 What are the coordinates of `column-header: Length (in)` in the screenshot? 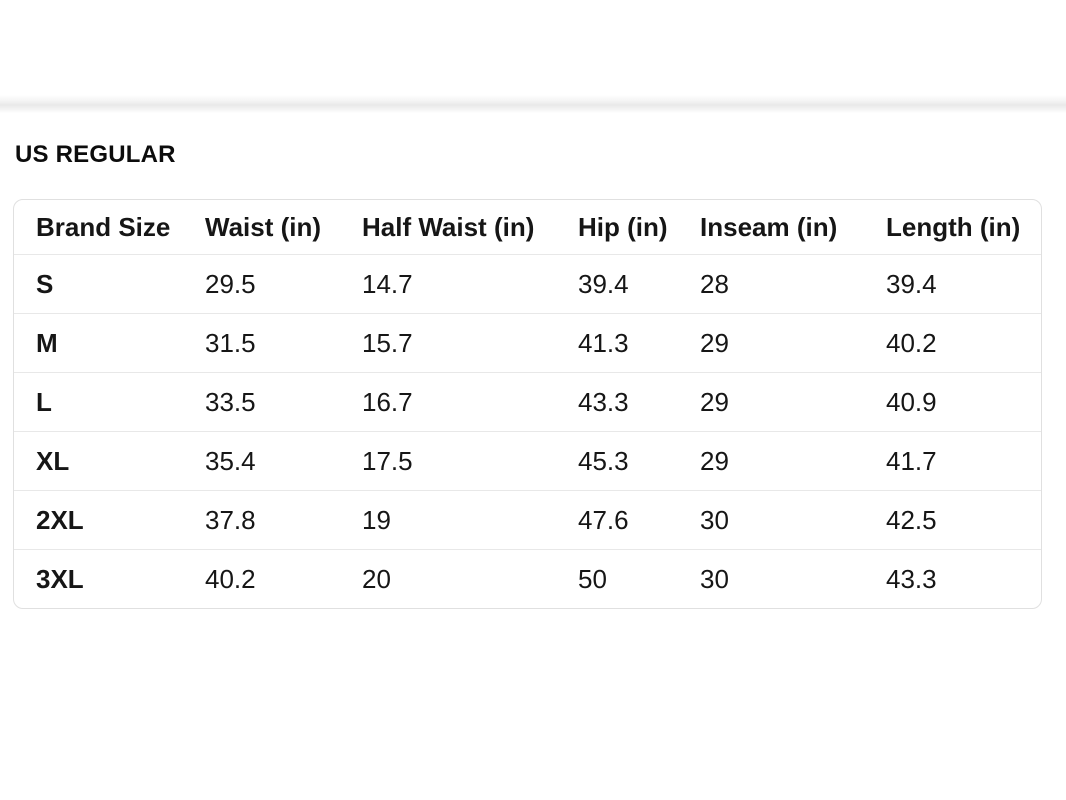 It's located at (952, 227).